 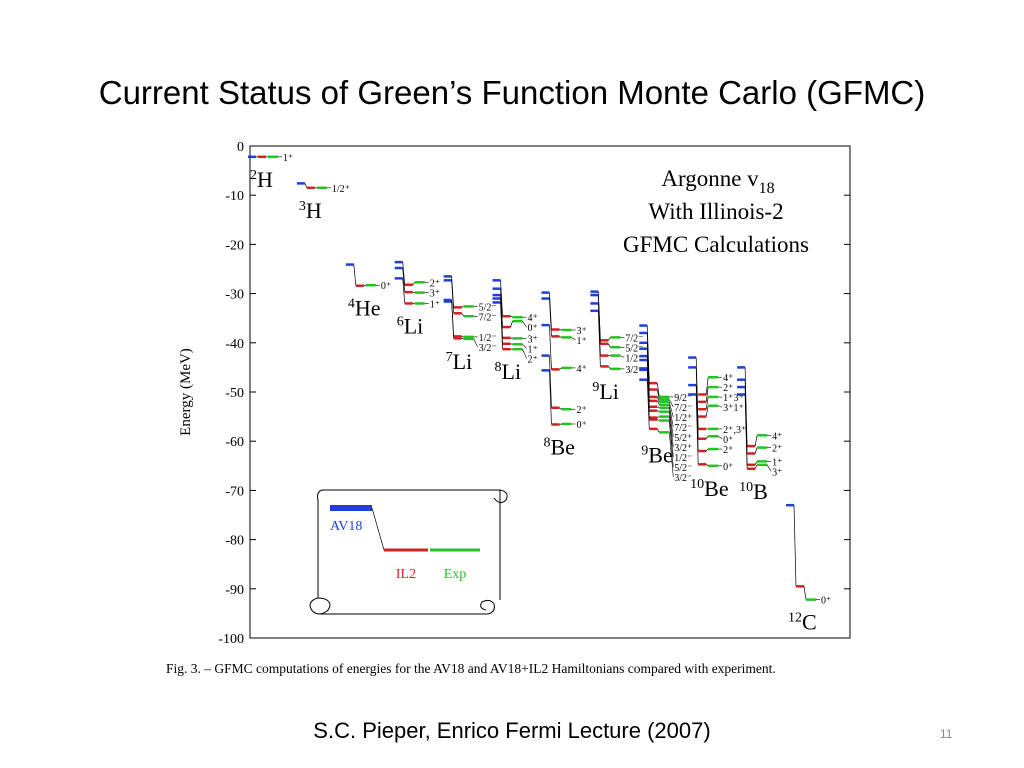 What do you see at coordinates (406, 574) in the screenshot?
I see `legend-label: IL2` at bounding box center [406, 574].